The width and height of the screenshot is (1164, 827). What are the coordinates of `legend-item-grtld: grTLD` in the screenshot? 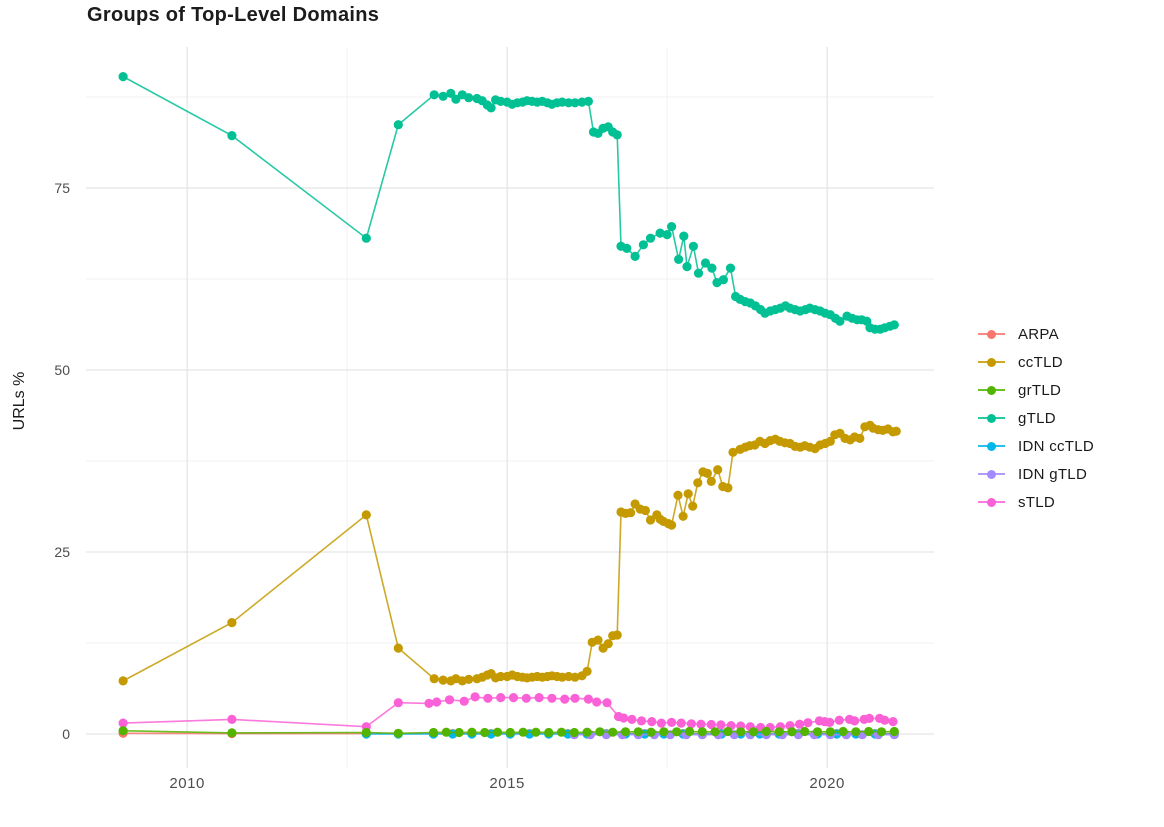 It's located at (1036, 390).